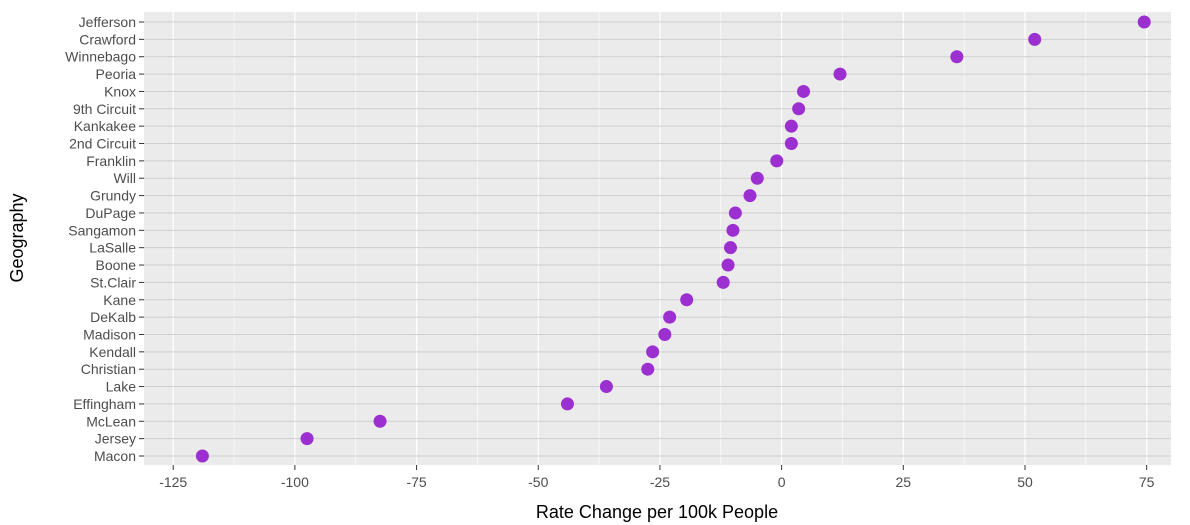 Image resolution: width=1190 pixels, height=525 pixels. I want to click on x-tick-label: 50, so click(1025, 482).